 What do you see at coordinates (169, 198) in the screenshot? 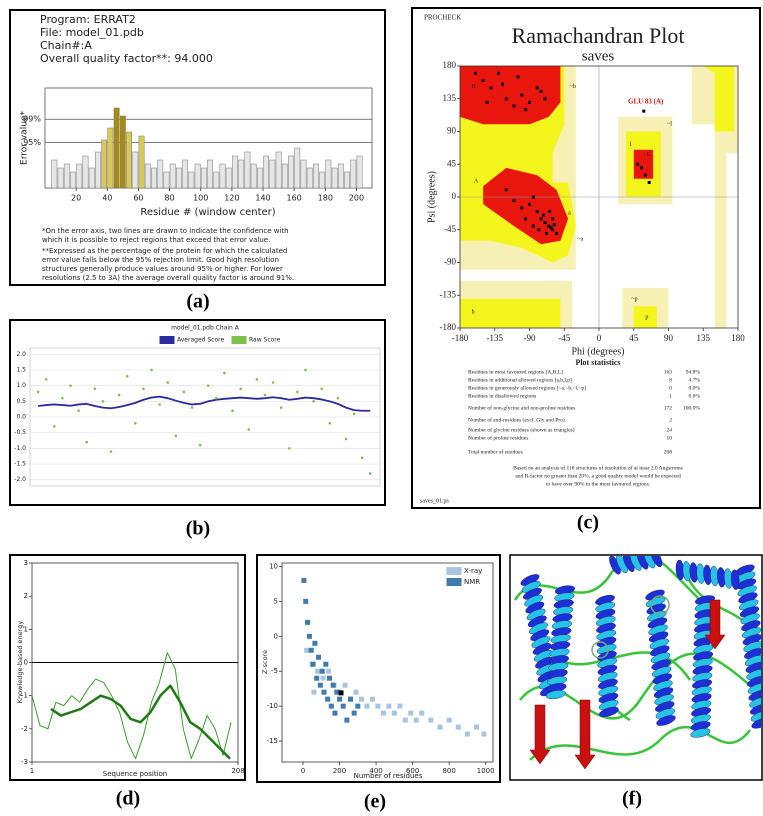
I see `x-tick-label: 80` at bounding box center [169, 198].